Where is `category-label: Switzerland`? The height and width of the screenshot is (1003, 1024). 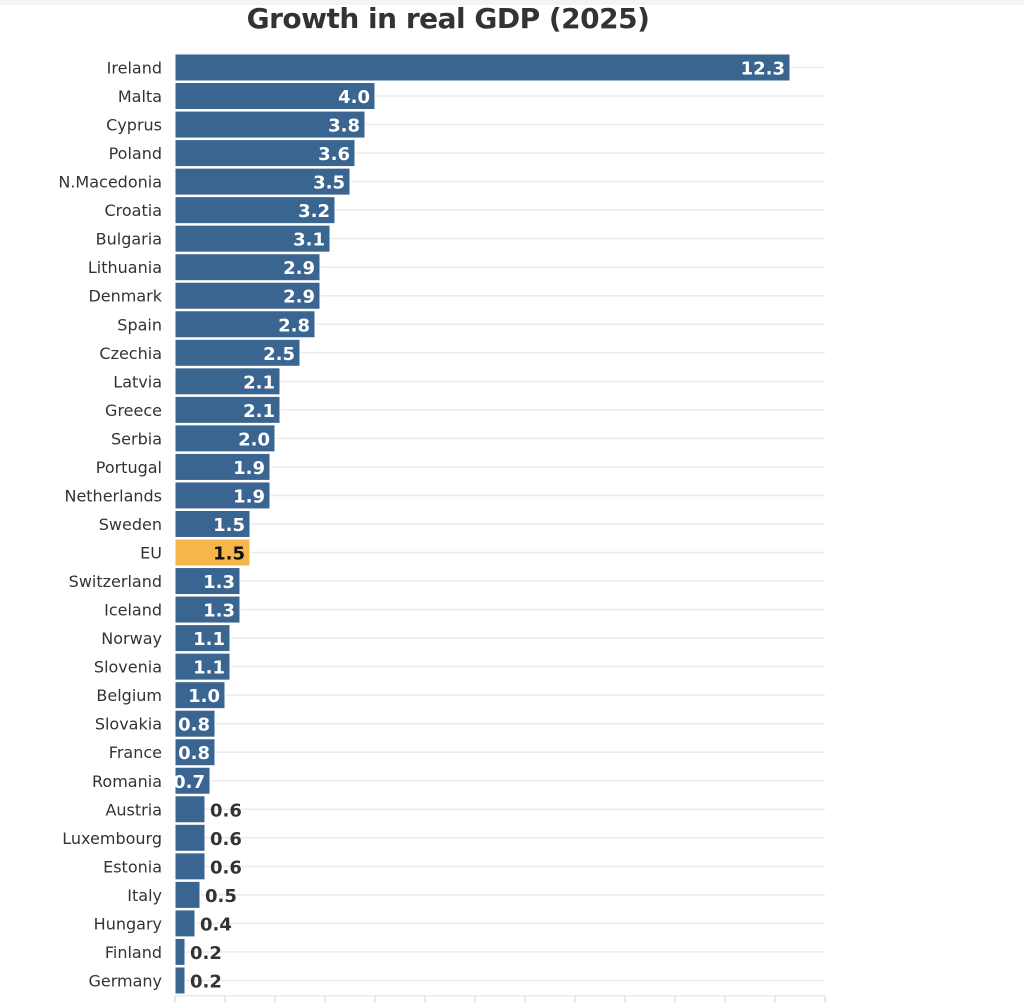 category-label: Switzerland is located at coordinates (115, 581).